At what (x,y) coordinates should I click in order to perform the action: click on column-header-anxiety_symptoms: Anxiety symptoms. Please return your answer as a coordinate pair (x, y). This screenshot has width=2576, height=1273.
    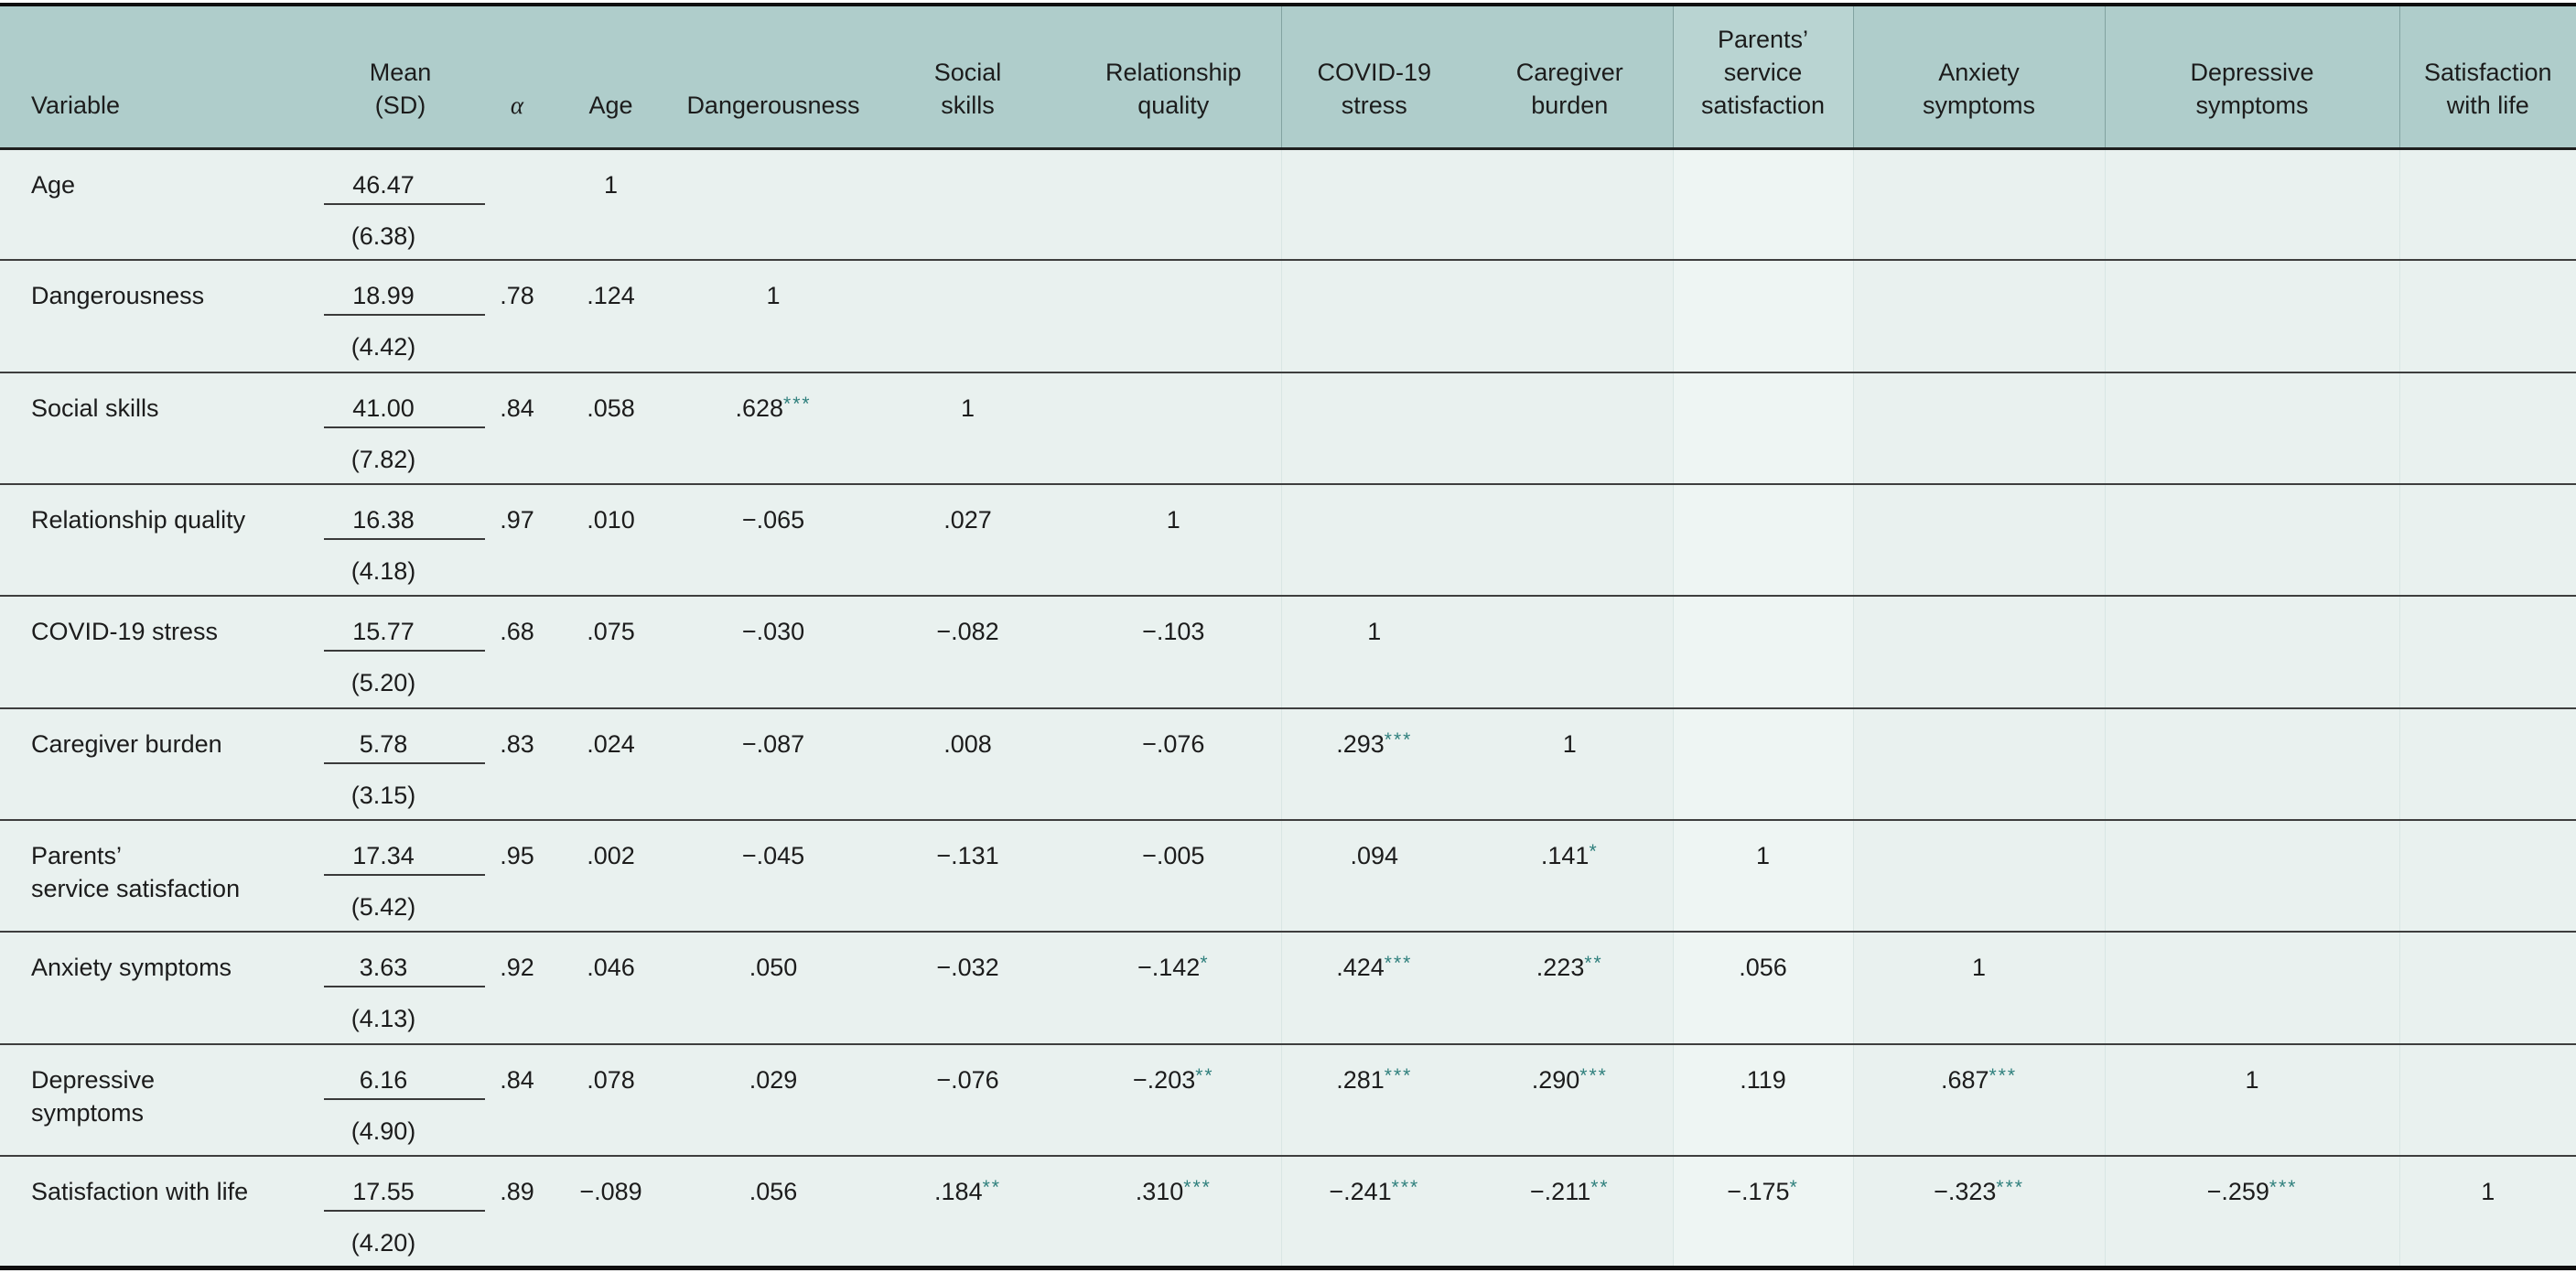
    Looking at the image, I should click on (1978, 77).